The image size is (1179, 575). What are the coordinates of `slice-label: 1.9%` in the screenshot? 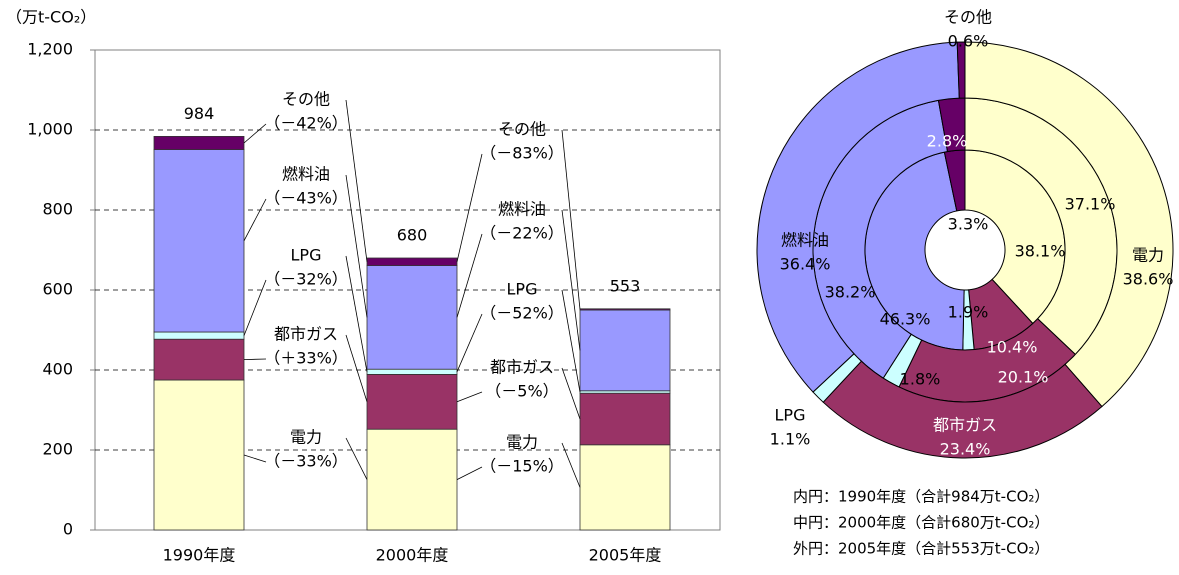 It's located at (968, 312).